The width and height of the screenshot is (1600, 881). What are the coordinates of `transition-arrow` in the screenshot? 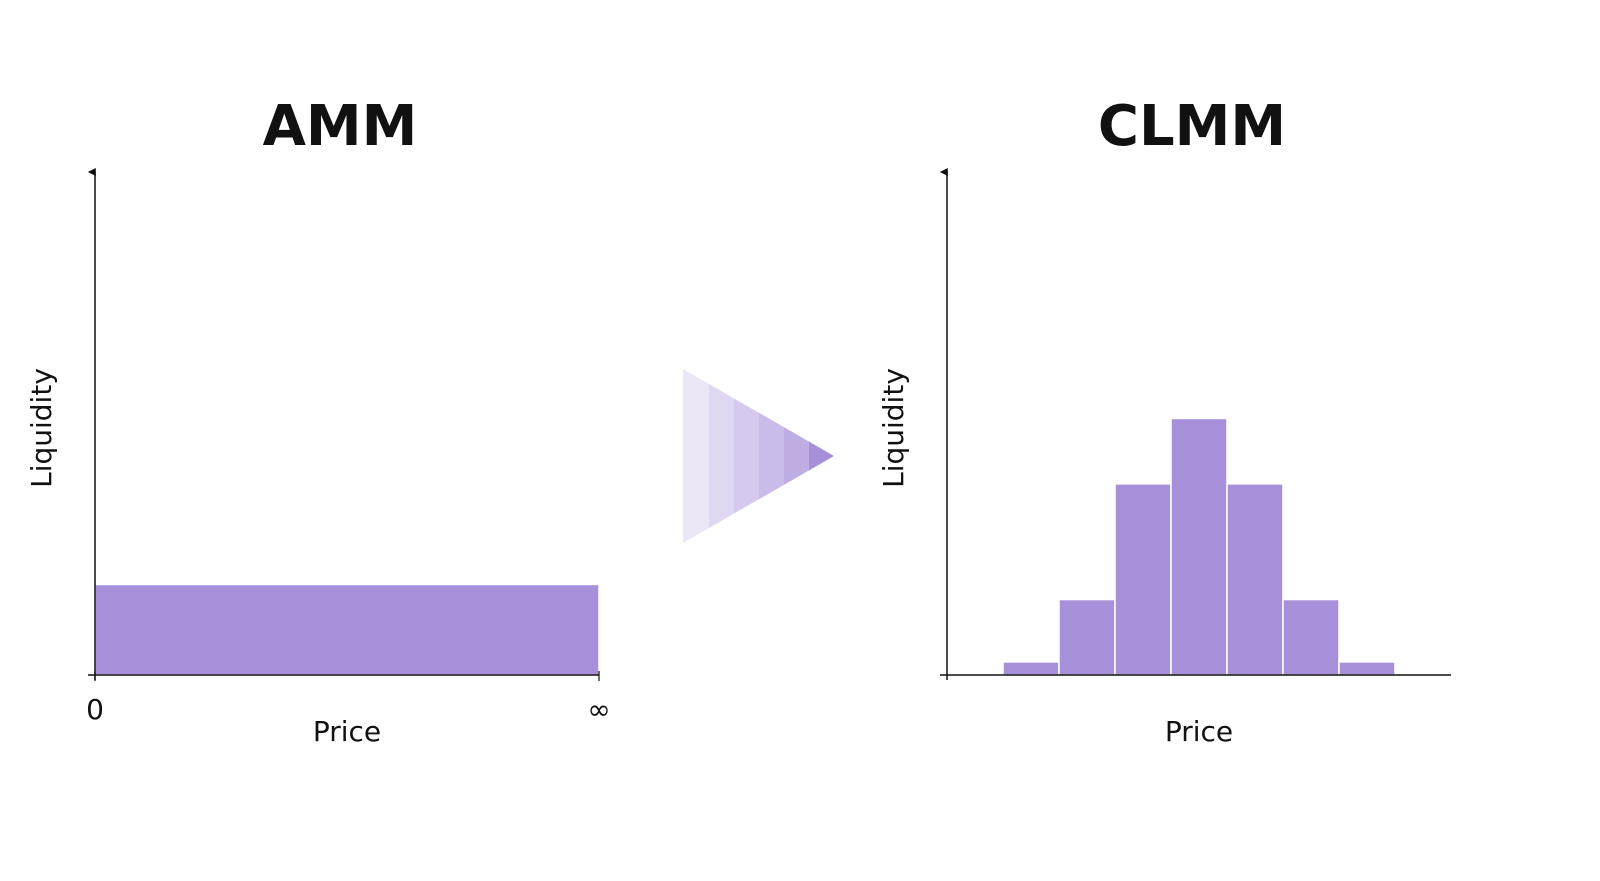 It's located at (758, 456).